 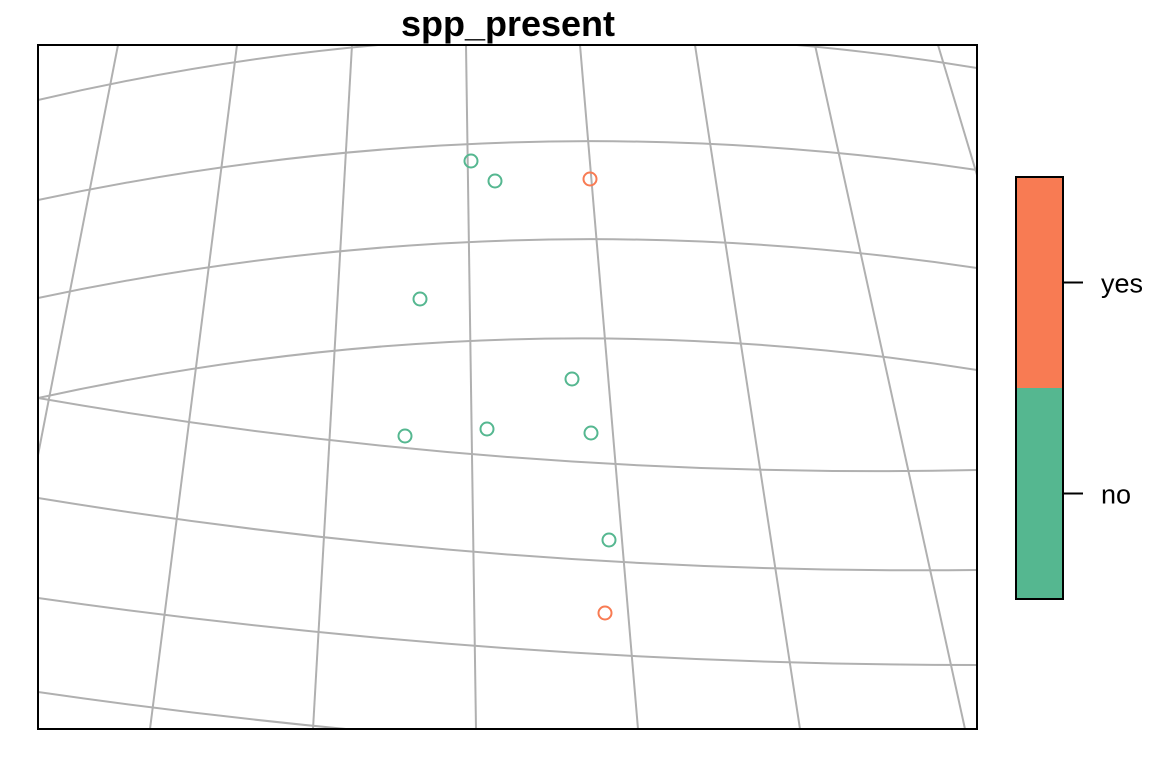 I want to click on chart-title: spp_present, so click(x=508, y=23).